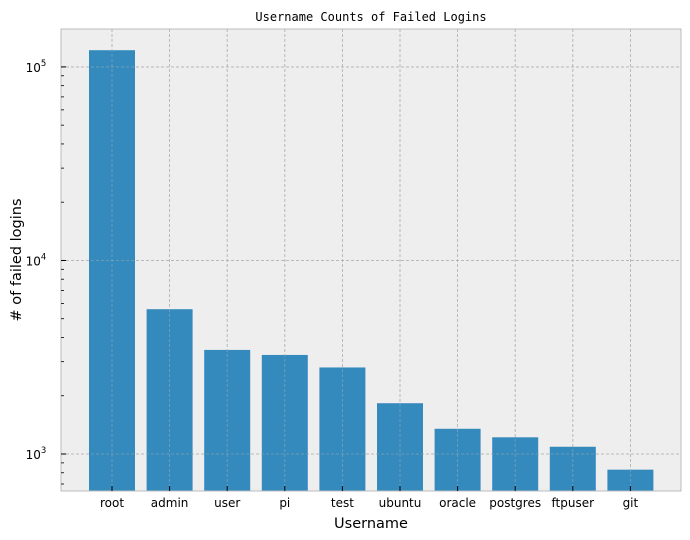 The width and height of the screenshot is (690, 540). What do you see at coordinates (284, 422) in the screenshot?
I see `bar-pi` at bounding box center [284, 422].